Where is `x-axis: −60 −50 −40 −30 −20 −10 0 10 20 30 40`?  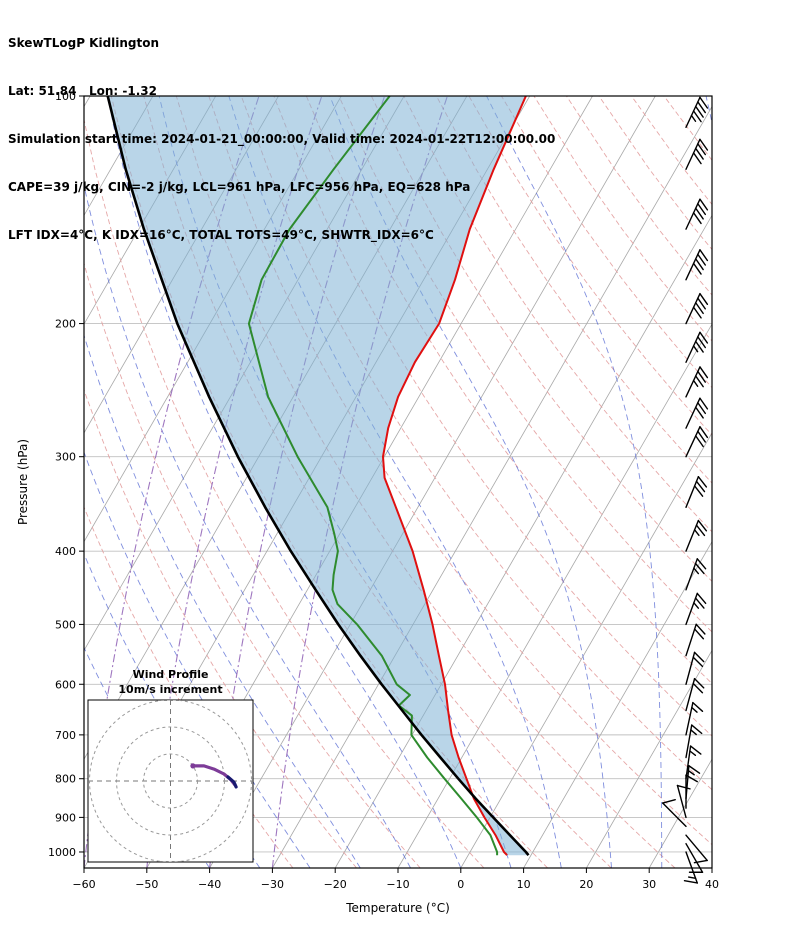
x-axis: −60 −50 −40 −30 −20 −10 0 10 20 30 40 is located at coordinates (395, 879).